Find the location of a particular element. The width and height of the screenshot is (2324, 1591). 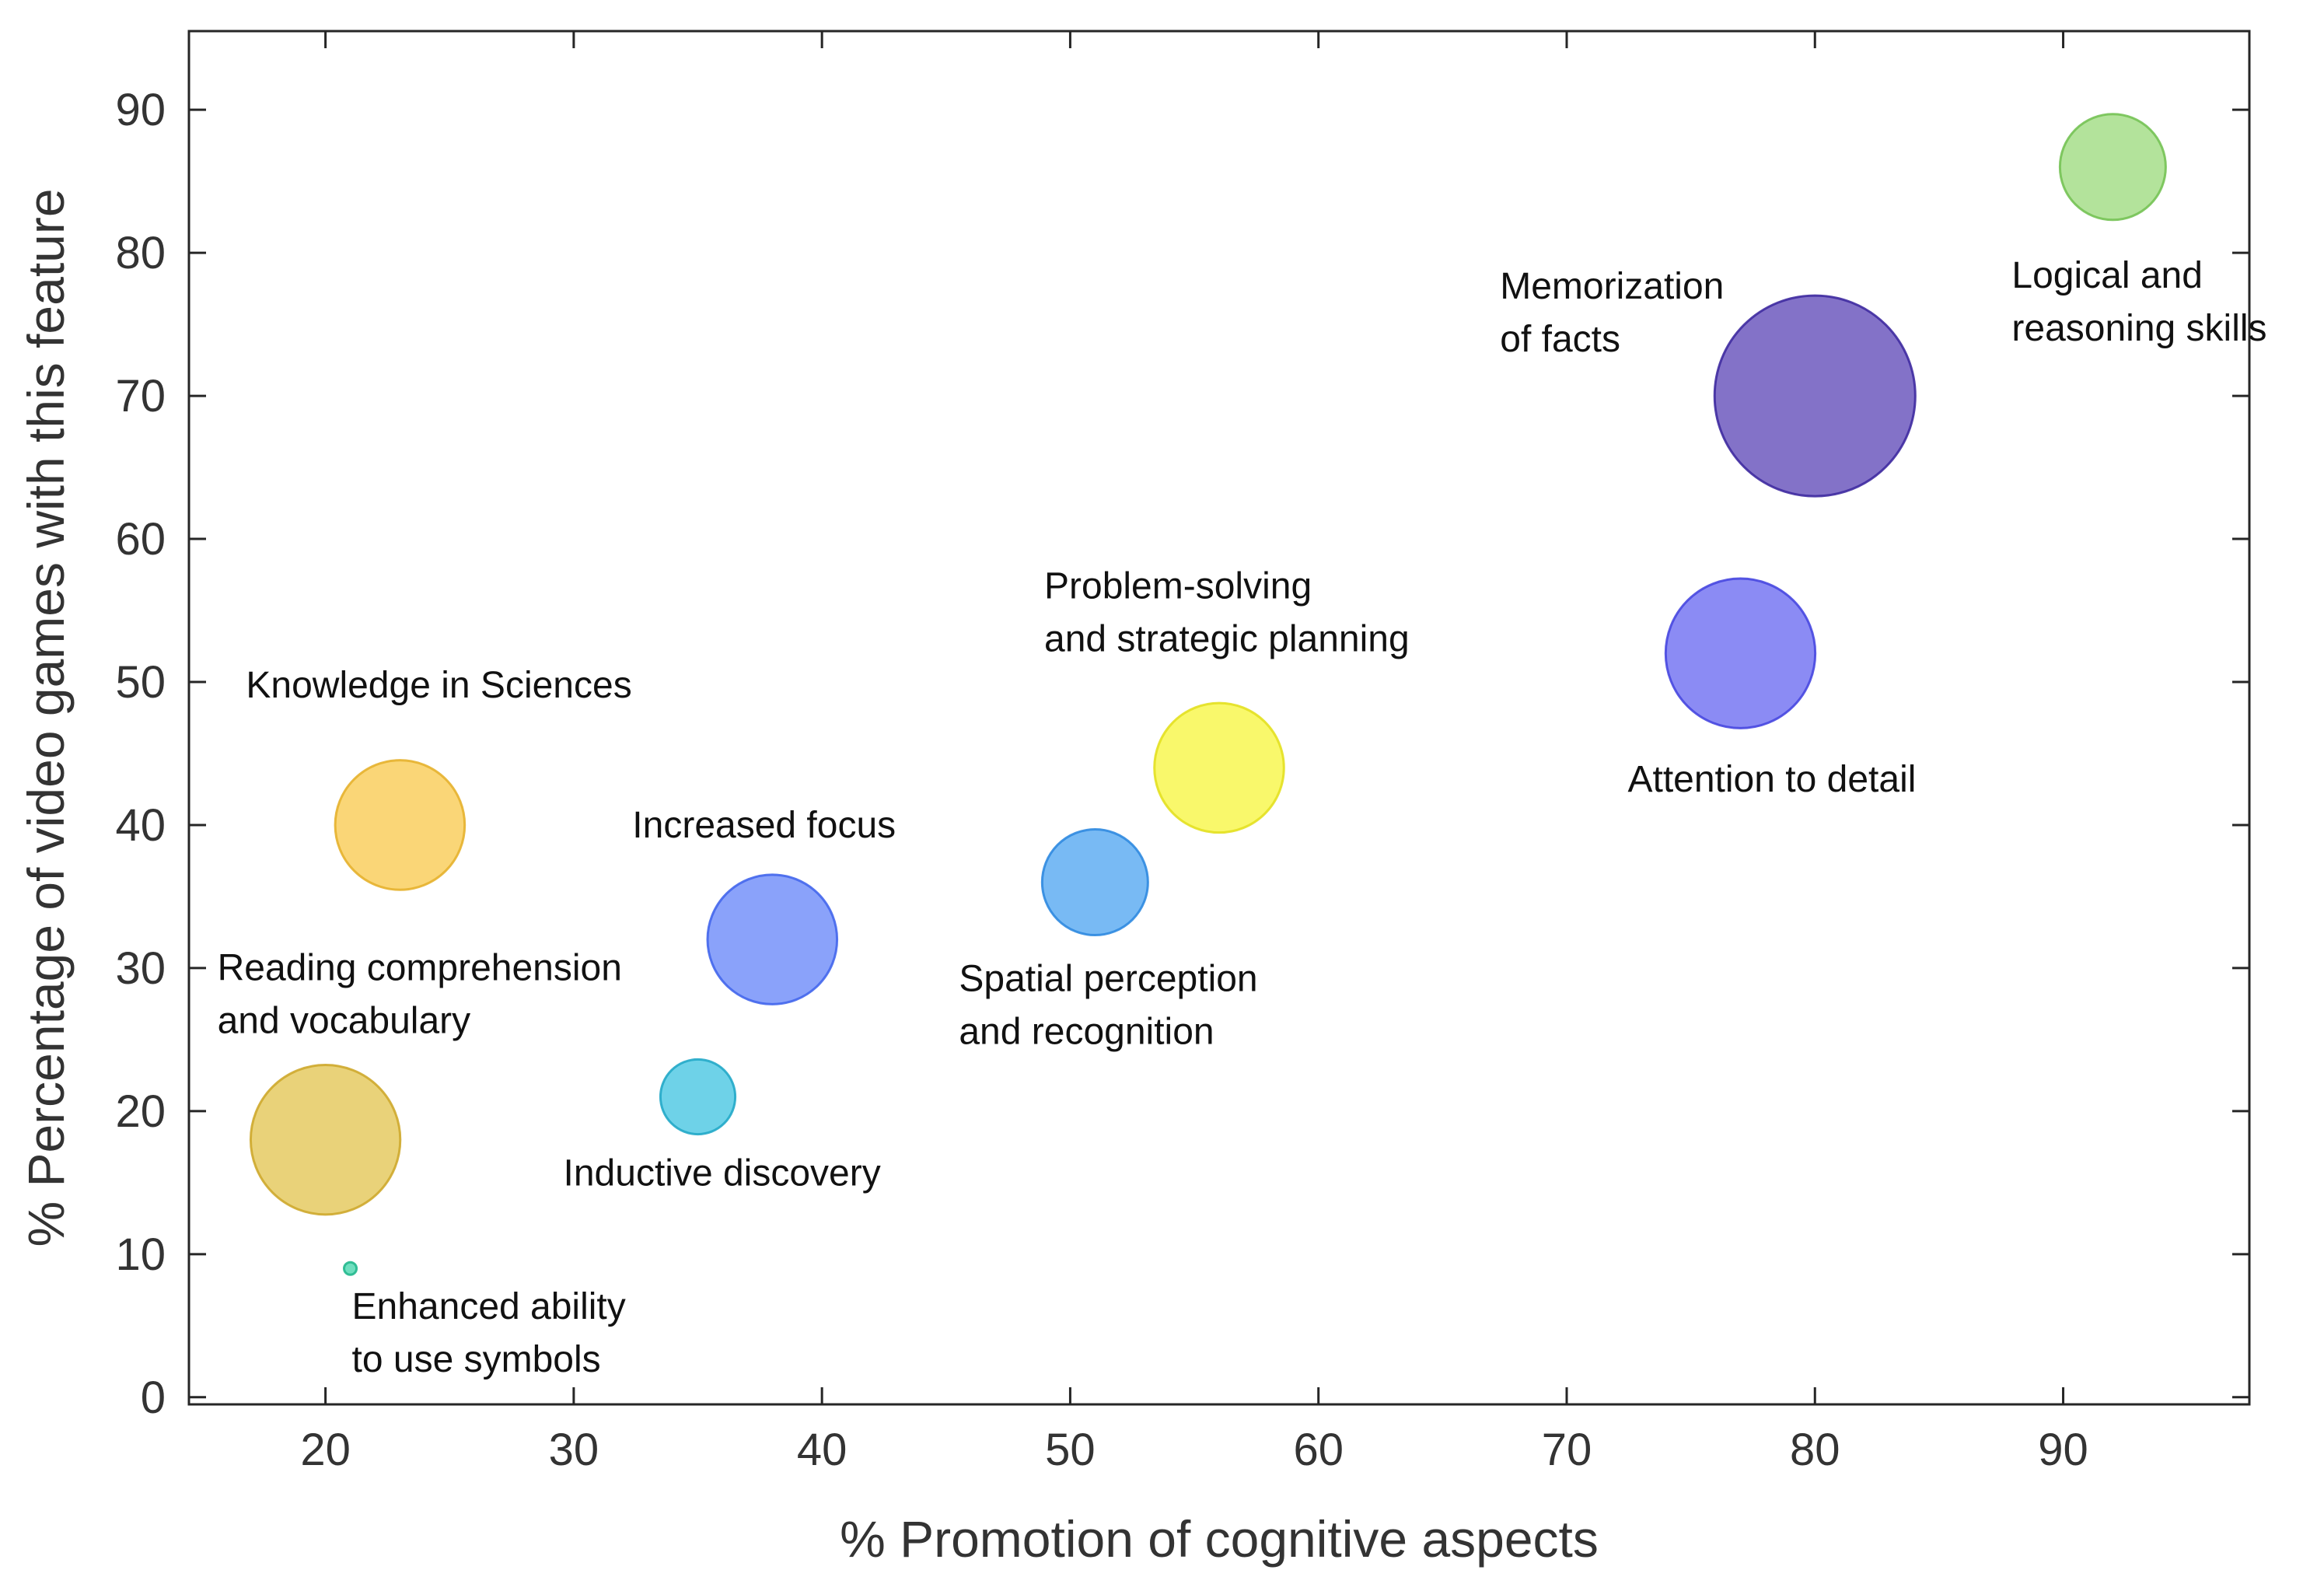

bubble-label: Reading comprehension and vocabulary is located at coordinates (420, 995).